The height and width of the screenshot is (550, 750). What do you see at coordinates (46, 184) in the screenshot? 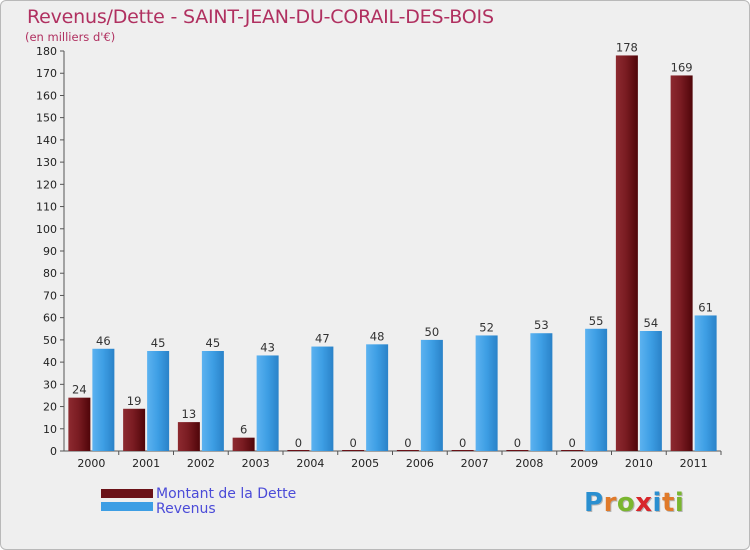
I see `y-tick-label: 120` at bounding box center [46, 184].